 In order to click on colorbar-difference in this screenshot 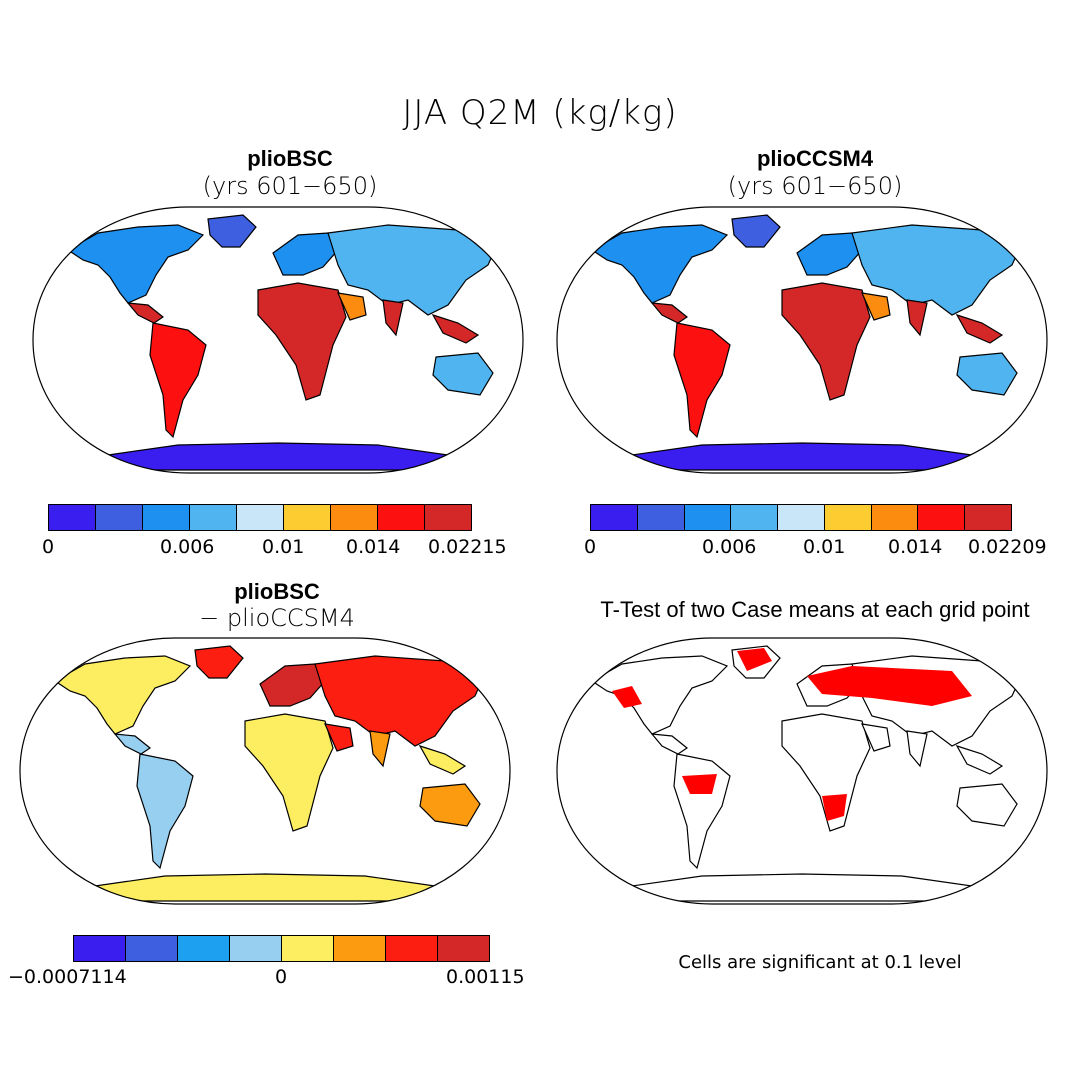, I will do `click(281, 948)`.